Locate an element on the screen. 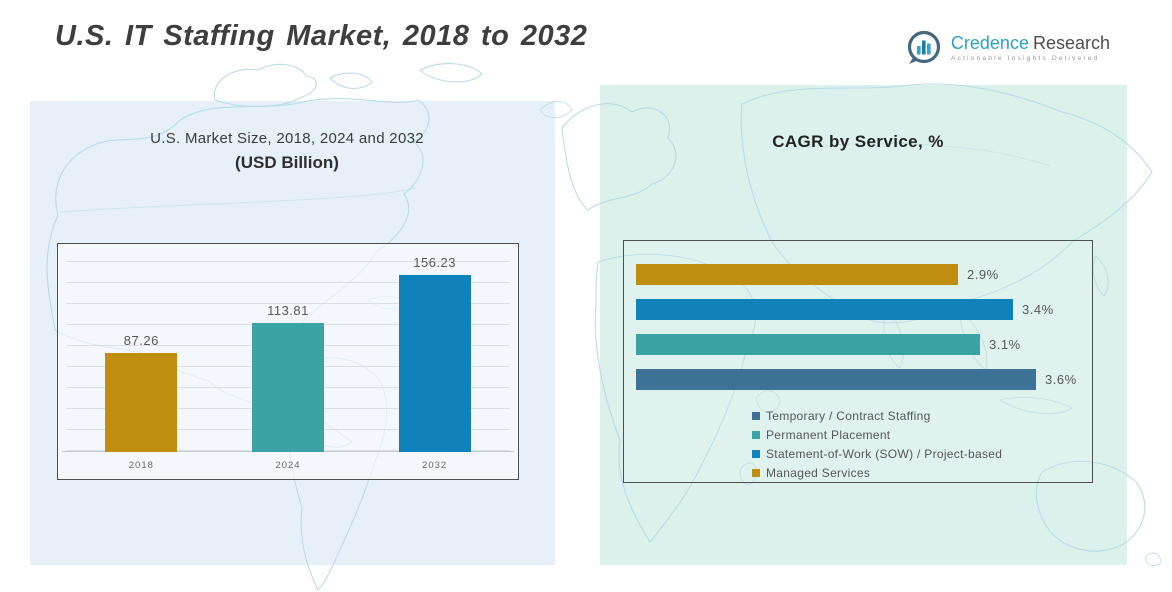  bar-value-label: 113.81 is located at coordinates (288, 310).